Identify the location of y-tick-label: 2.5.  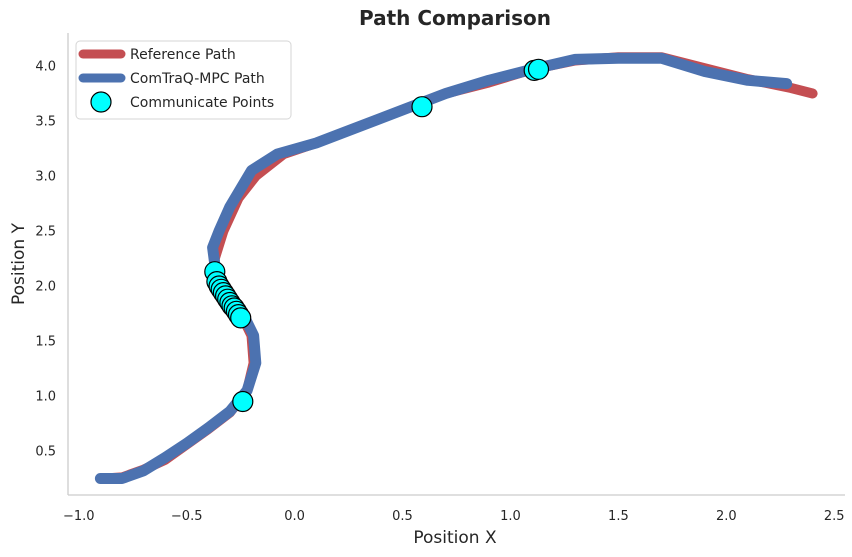
(45, 232).